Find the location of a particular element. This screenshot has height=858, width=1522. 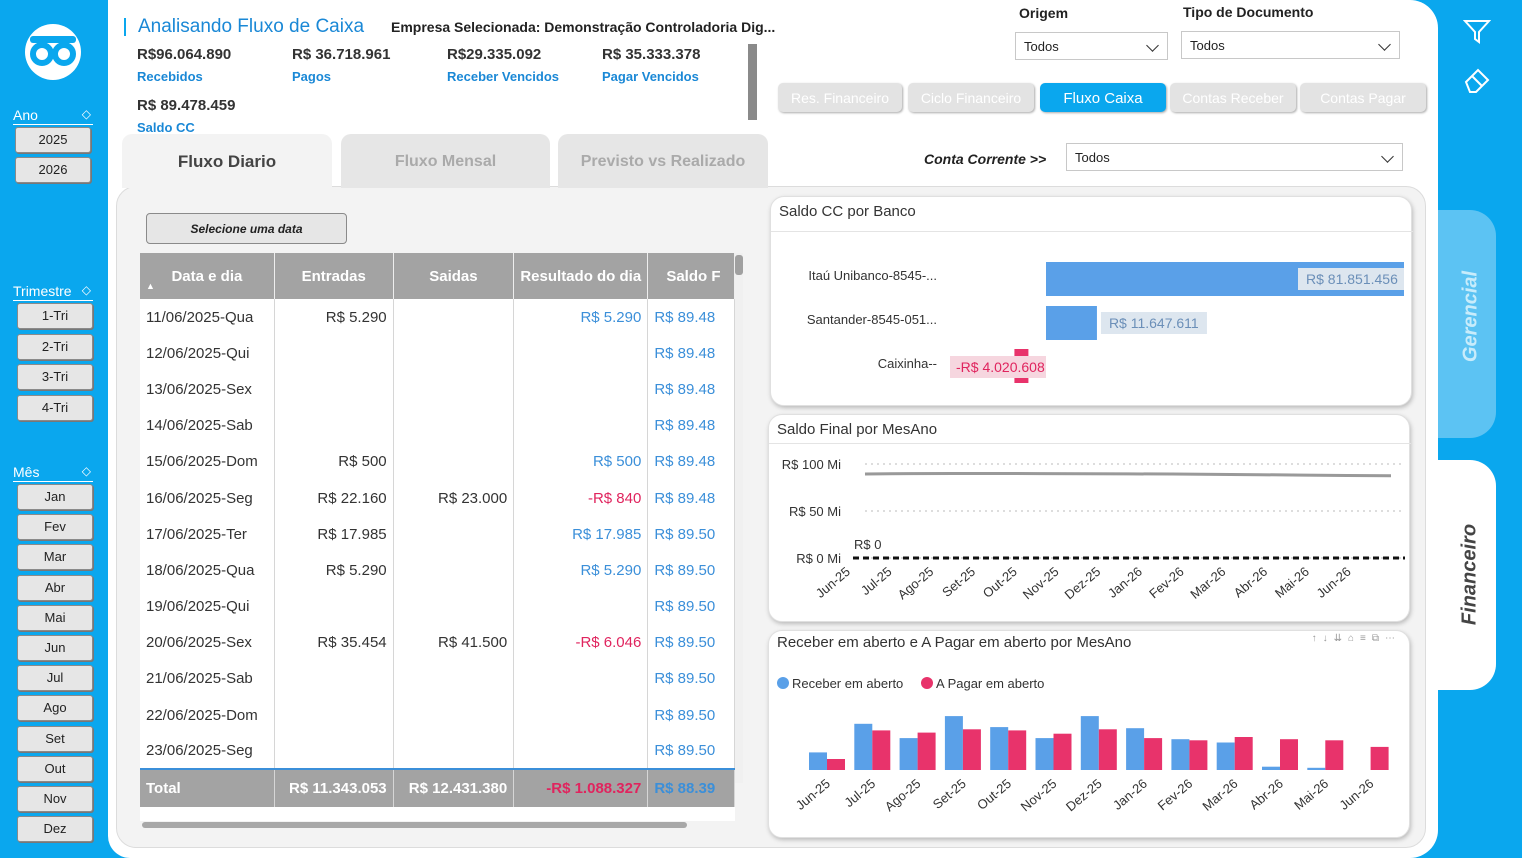

tab-gerencial: Gerencial is located at coordinates (1467, 324).